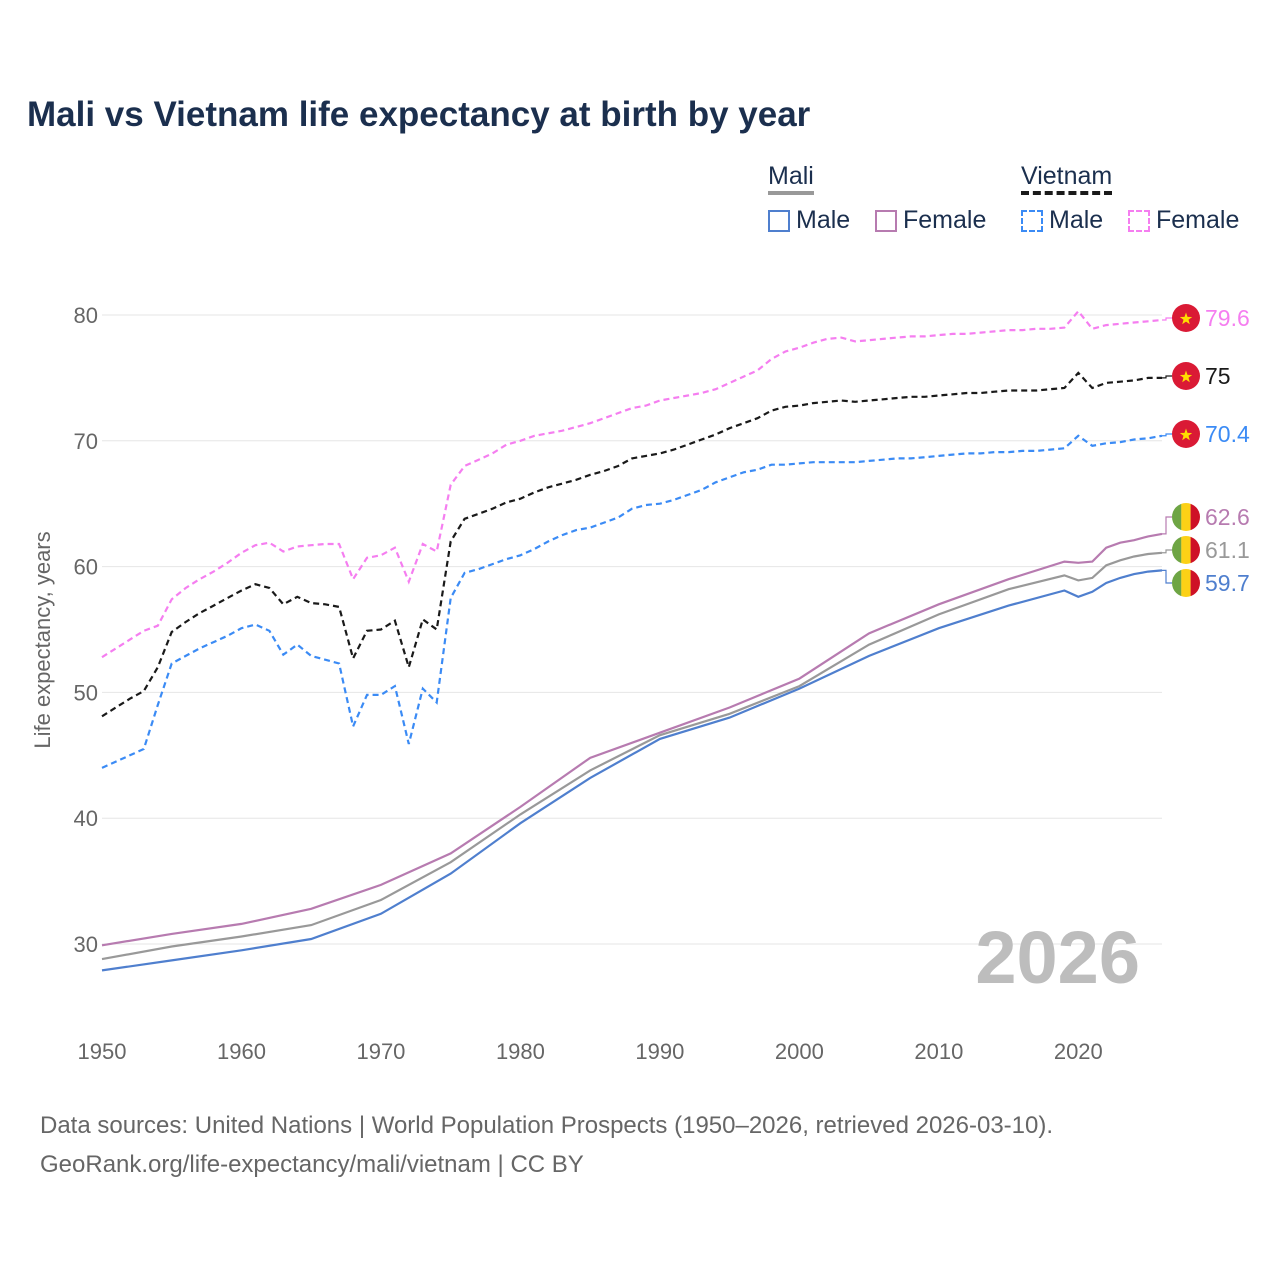 Image resolution: width=1280 pixels, height=1280 pixels. Describe the element at coordinates (86, 944) in the screenshot. I see `y-tick-label: 30` at that location.